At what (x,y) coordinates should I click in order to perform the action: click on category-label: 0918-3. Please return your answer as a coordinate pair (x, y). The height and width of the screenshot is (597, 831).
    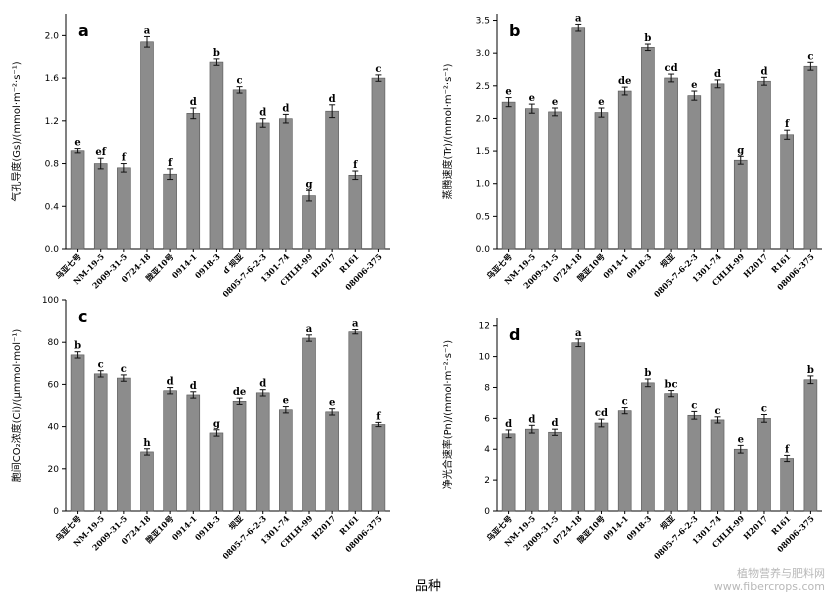
    Looking at the image, I should click on (638, 265).